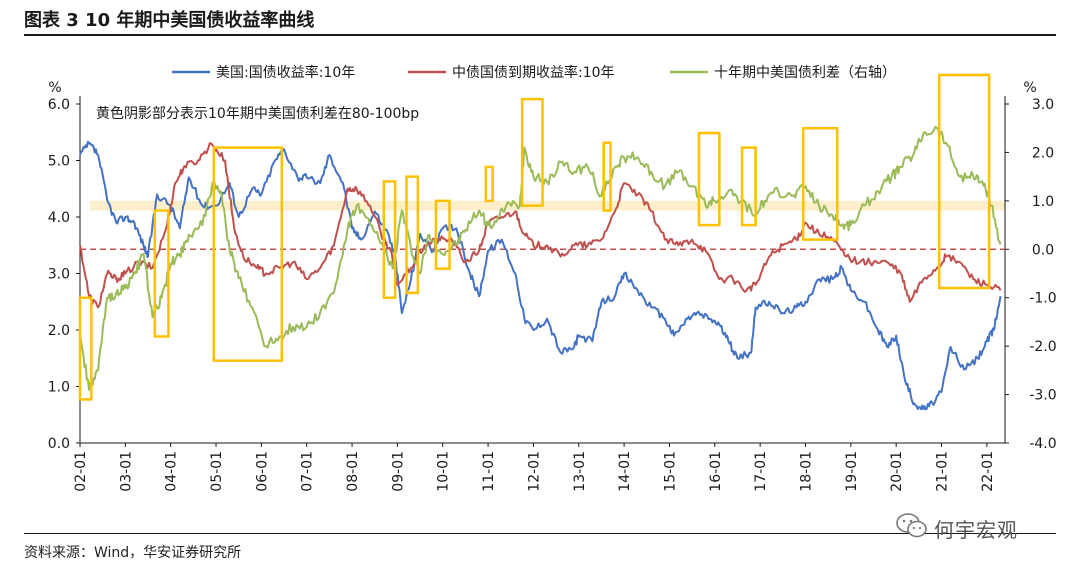 The image size is (1080, 577). I want to click on right-tick-label: -1.0, so click(1042, 299).